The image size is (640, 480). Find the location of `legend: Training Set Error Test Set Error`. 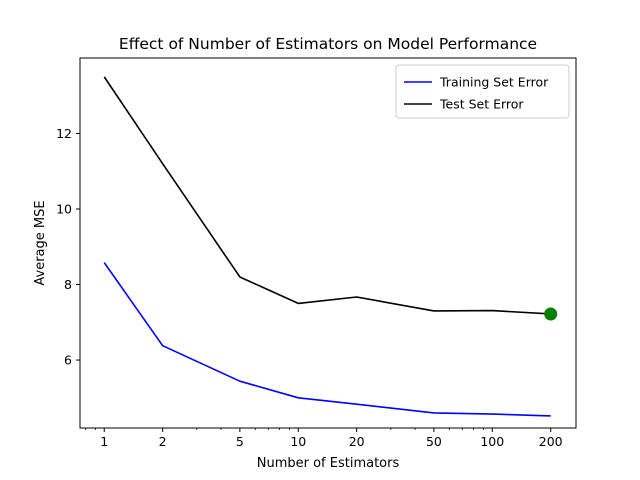

legend: Training Set Error Test Set Error is located at coordinates (482, 91).